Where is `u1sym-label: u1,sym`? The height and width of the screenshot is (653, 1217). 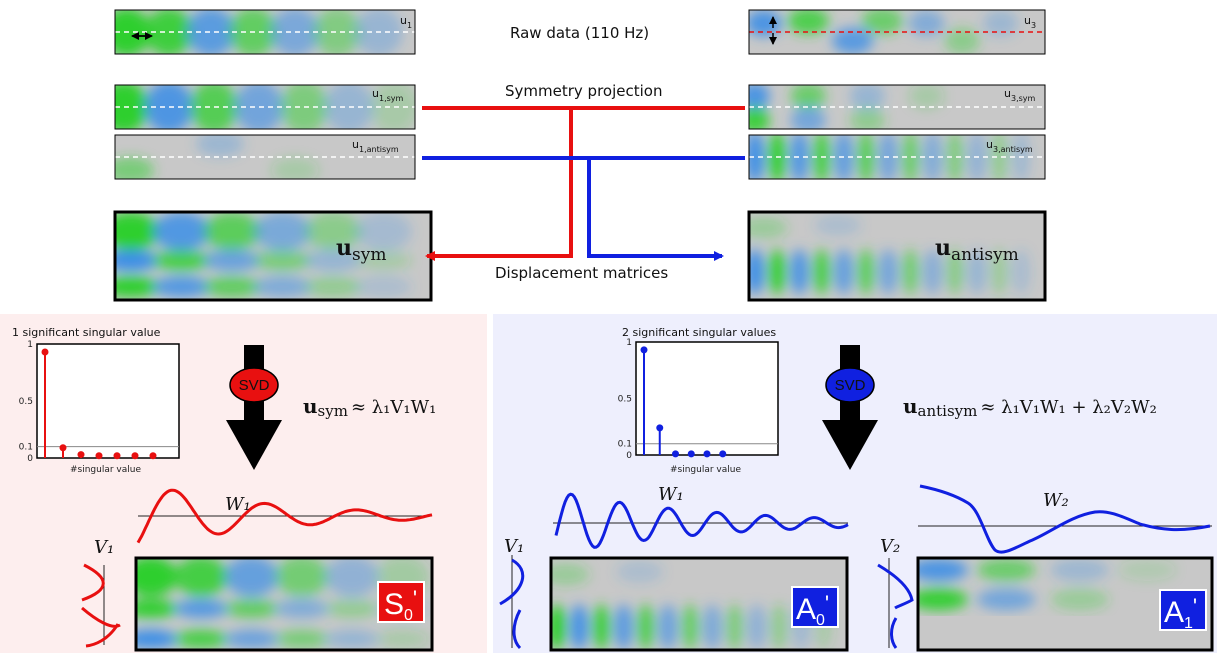
u1sym-label: u1,sym is located at coordinates (388, 95).